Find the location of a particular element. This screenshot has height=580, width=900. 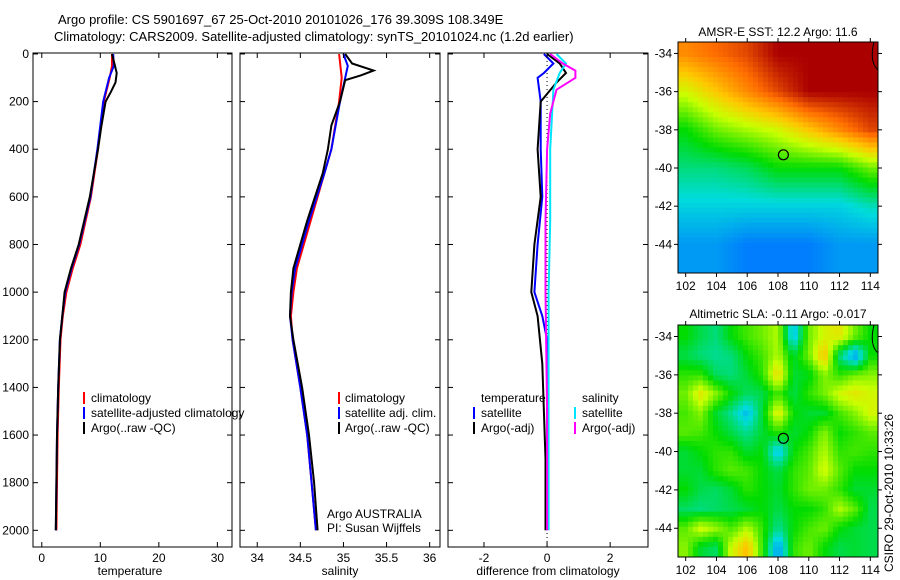

argo-location-marker is located at coordinates (783, 155).